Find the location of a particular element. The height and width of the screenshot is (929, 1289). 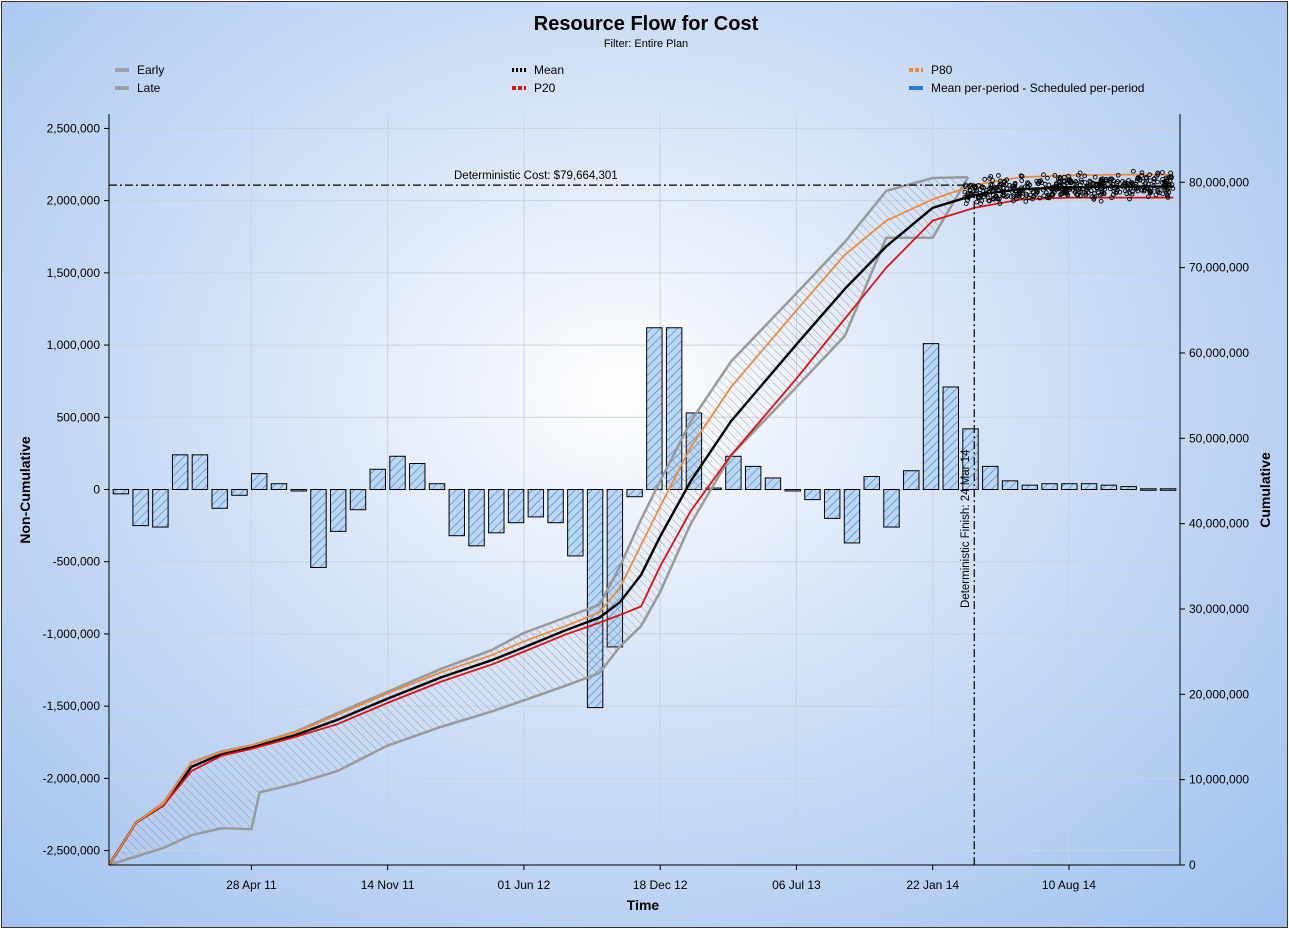

y-tick-label-left: -2,000,000 is located at coordinates (72, 778).